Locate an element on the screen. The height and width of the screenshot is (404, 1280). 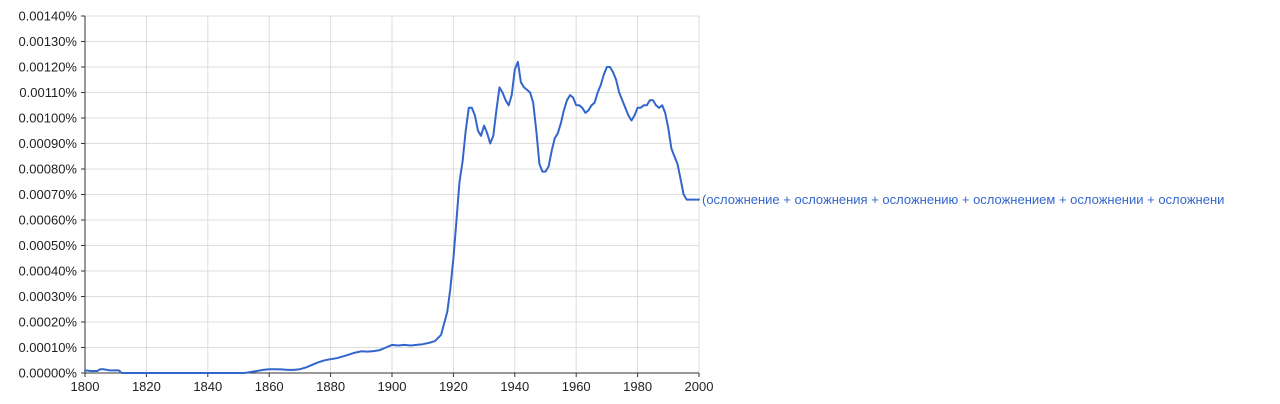
y-tick-label: 0.00130% is located at coordinates (47, 41).